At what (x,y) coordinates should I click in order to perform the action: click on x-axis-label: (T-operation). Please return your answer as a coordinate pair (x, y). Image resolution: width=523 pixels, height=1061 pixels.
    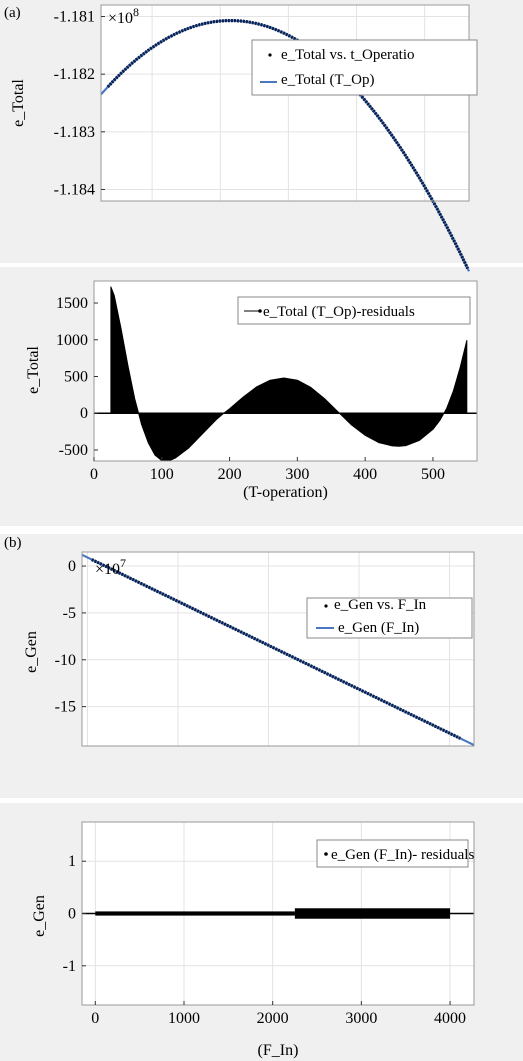
    Looking at the image, I should click on (285, 492).